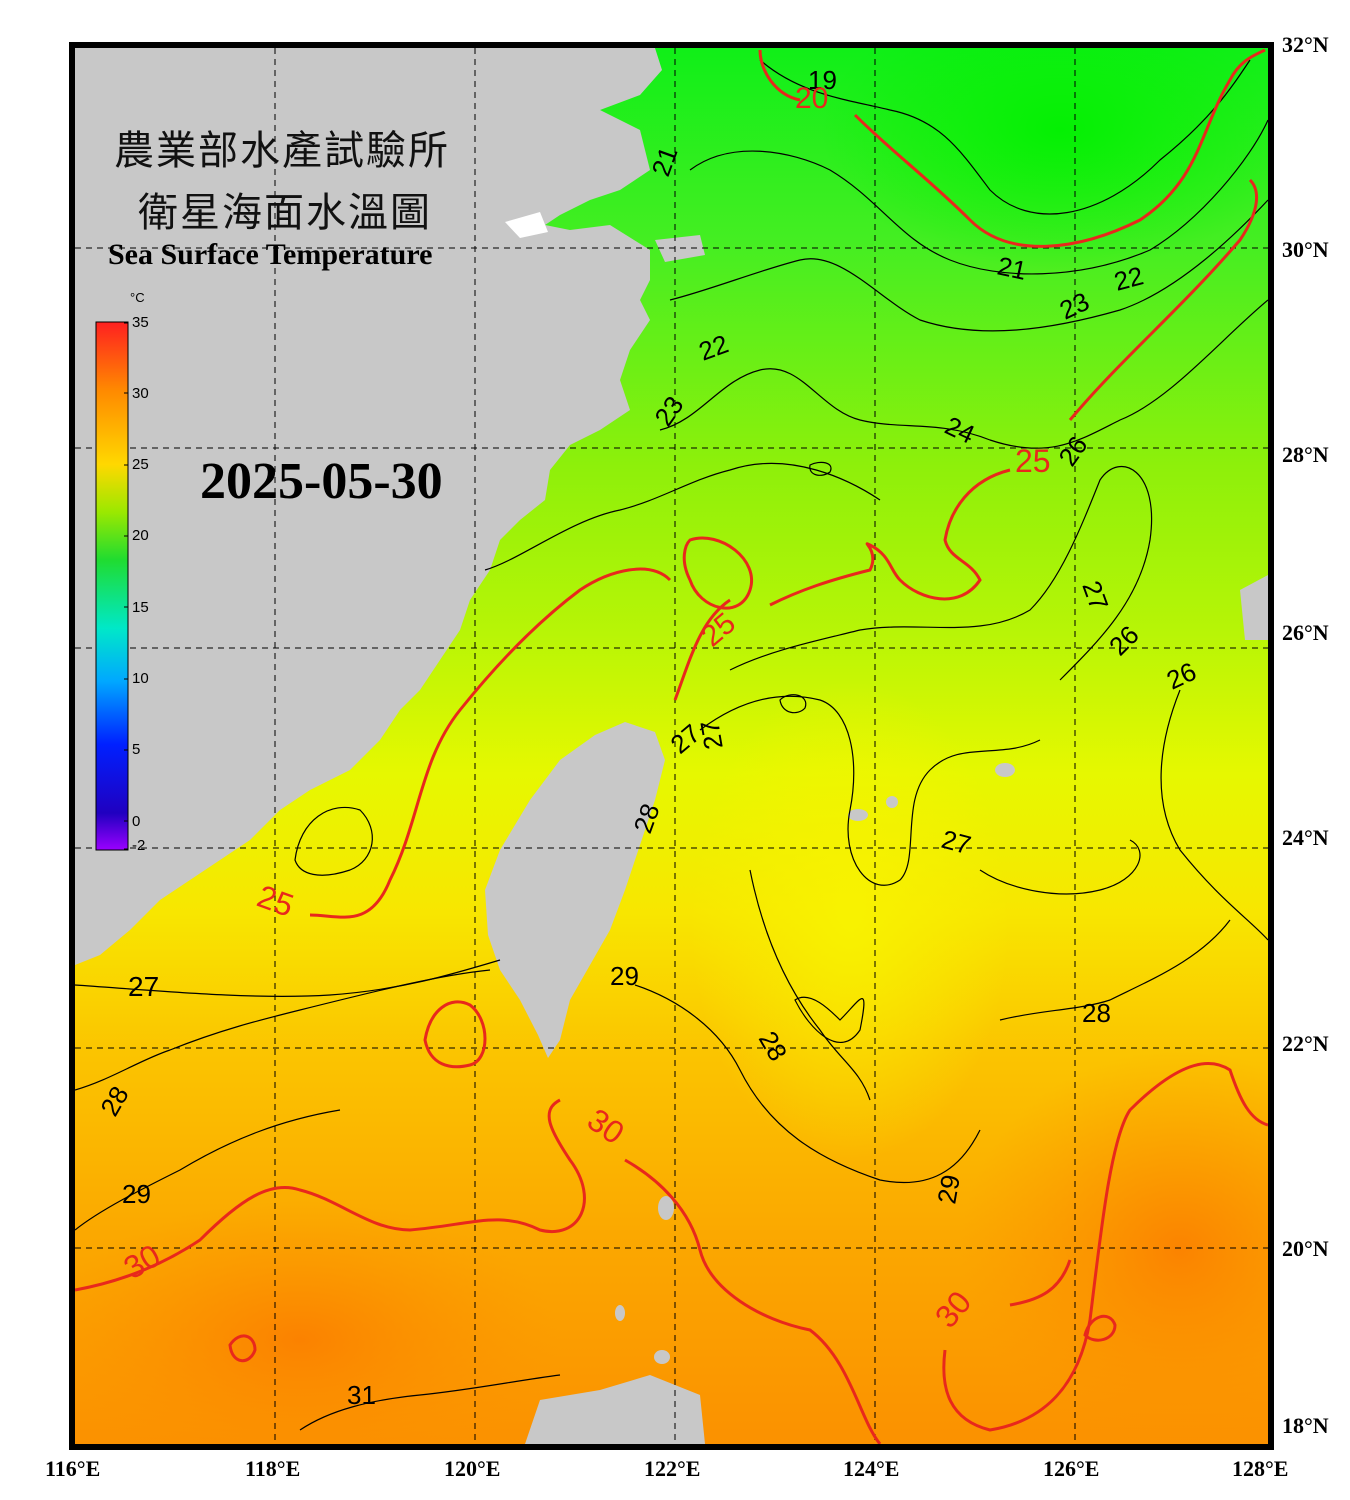 The image size is (1350, 1500). I want to click on lat-label: 24°N, so click(1305, 837).